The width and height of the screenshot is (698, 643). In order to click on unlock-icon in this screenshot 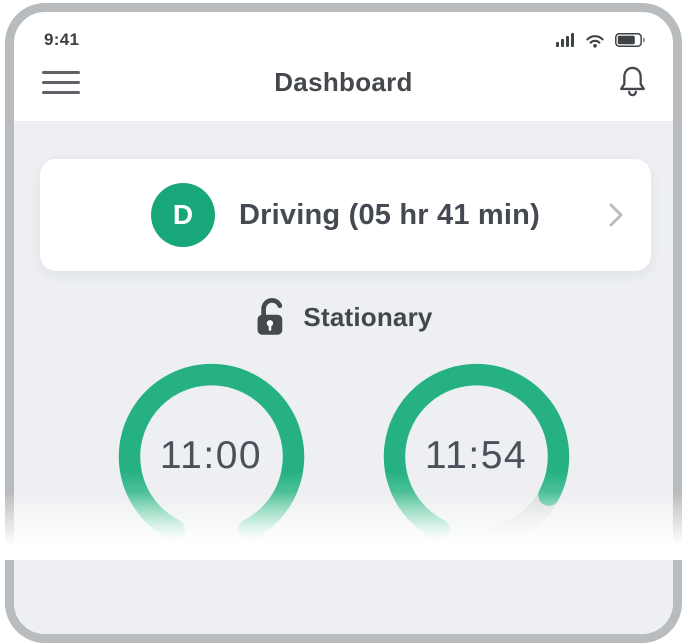, I will do `click(272, 317)`.